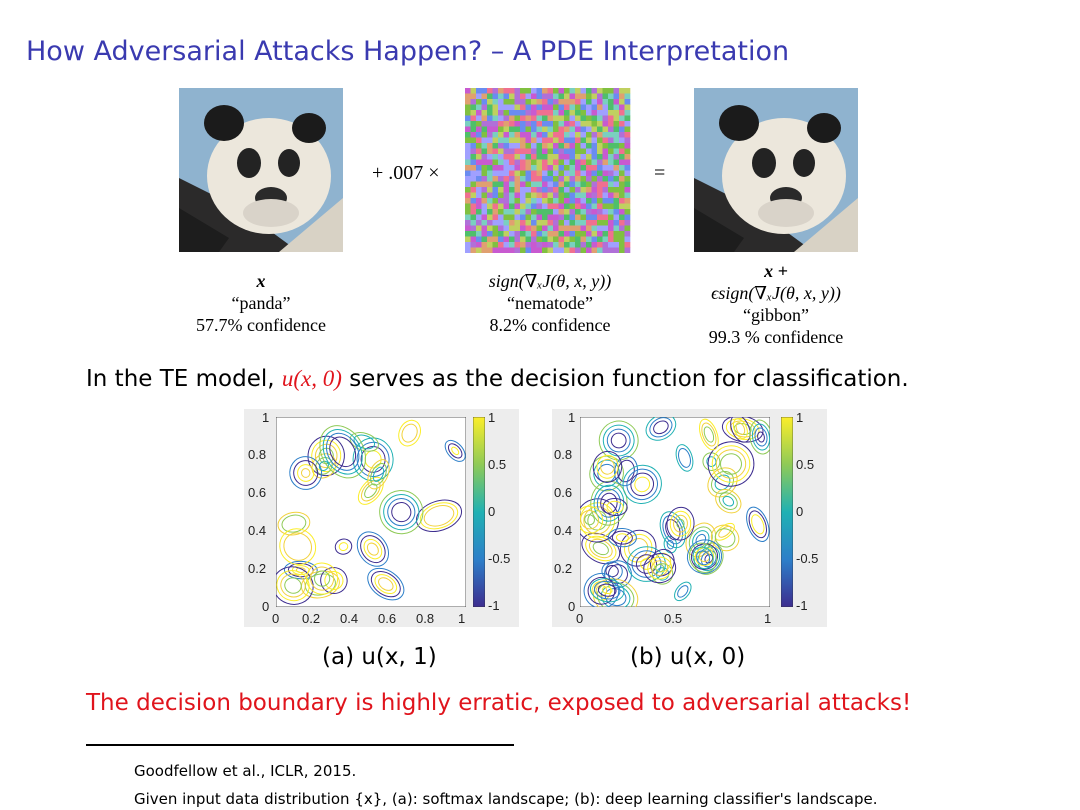 This screenshot has width=1080, height=810. What do you see at coordinates (499, 558) in the screenshot?
I see `cbtick-a: -0.5` at bounding box center [499, 558].